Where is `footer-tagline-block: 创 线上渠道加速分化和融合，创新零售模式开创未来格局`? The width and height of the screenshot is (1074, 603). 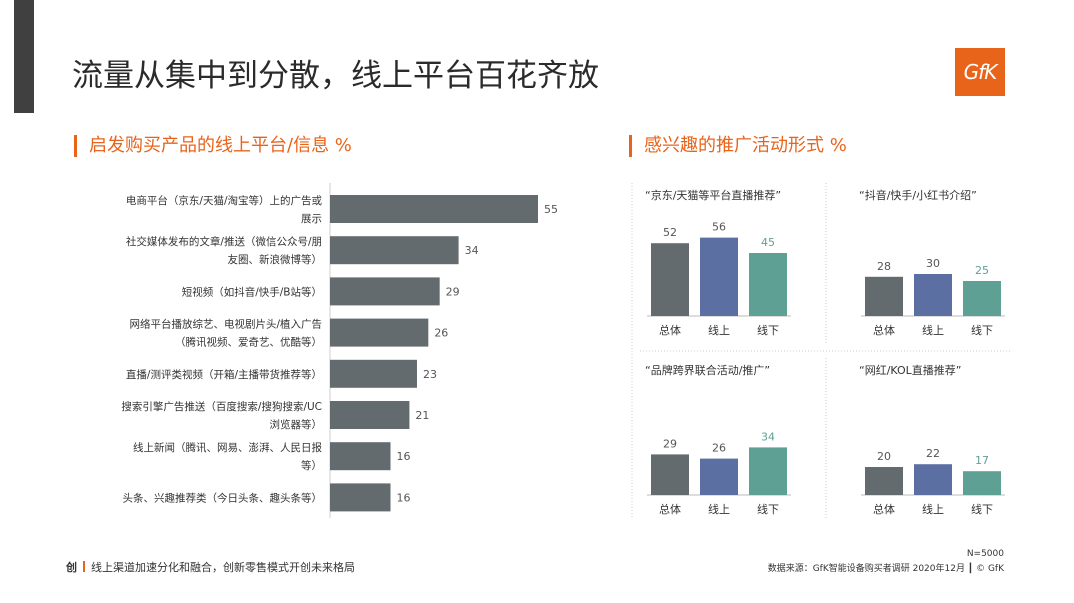
footer-tagline-block: 创 线上渠道加速分化和融合，创新零售模式开创未来格局 is located at coordinates (210, 567).